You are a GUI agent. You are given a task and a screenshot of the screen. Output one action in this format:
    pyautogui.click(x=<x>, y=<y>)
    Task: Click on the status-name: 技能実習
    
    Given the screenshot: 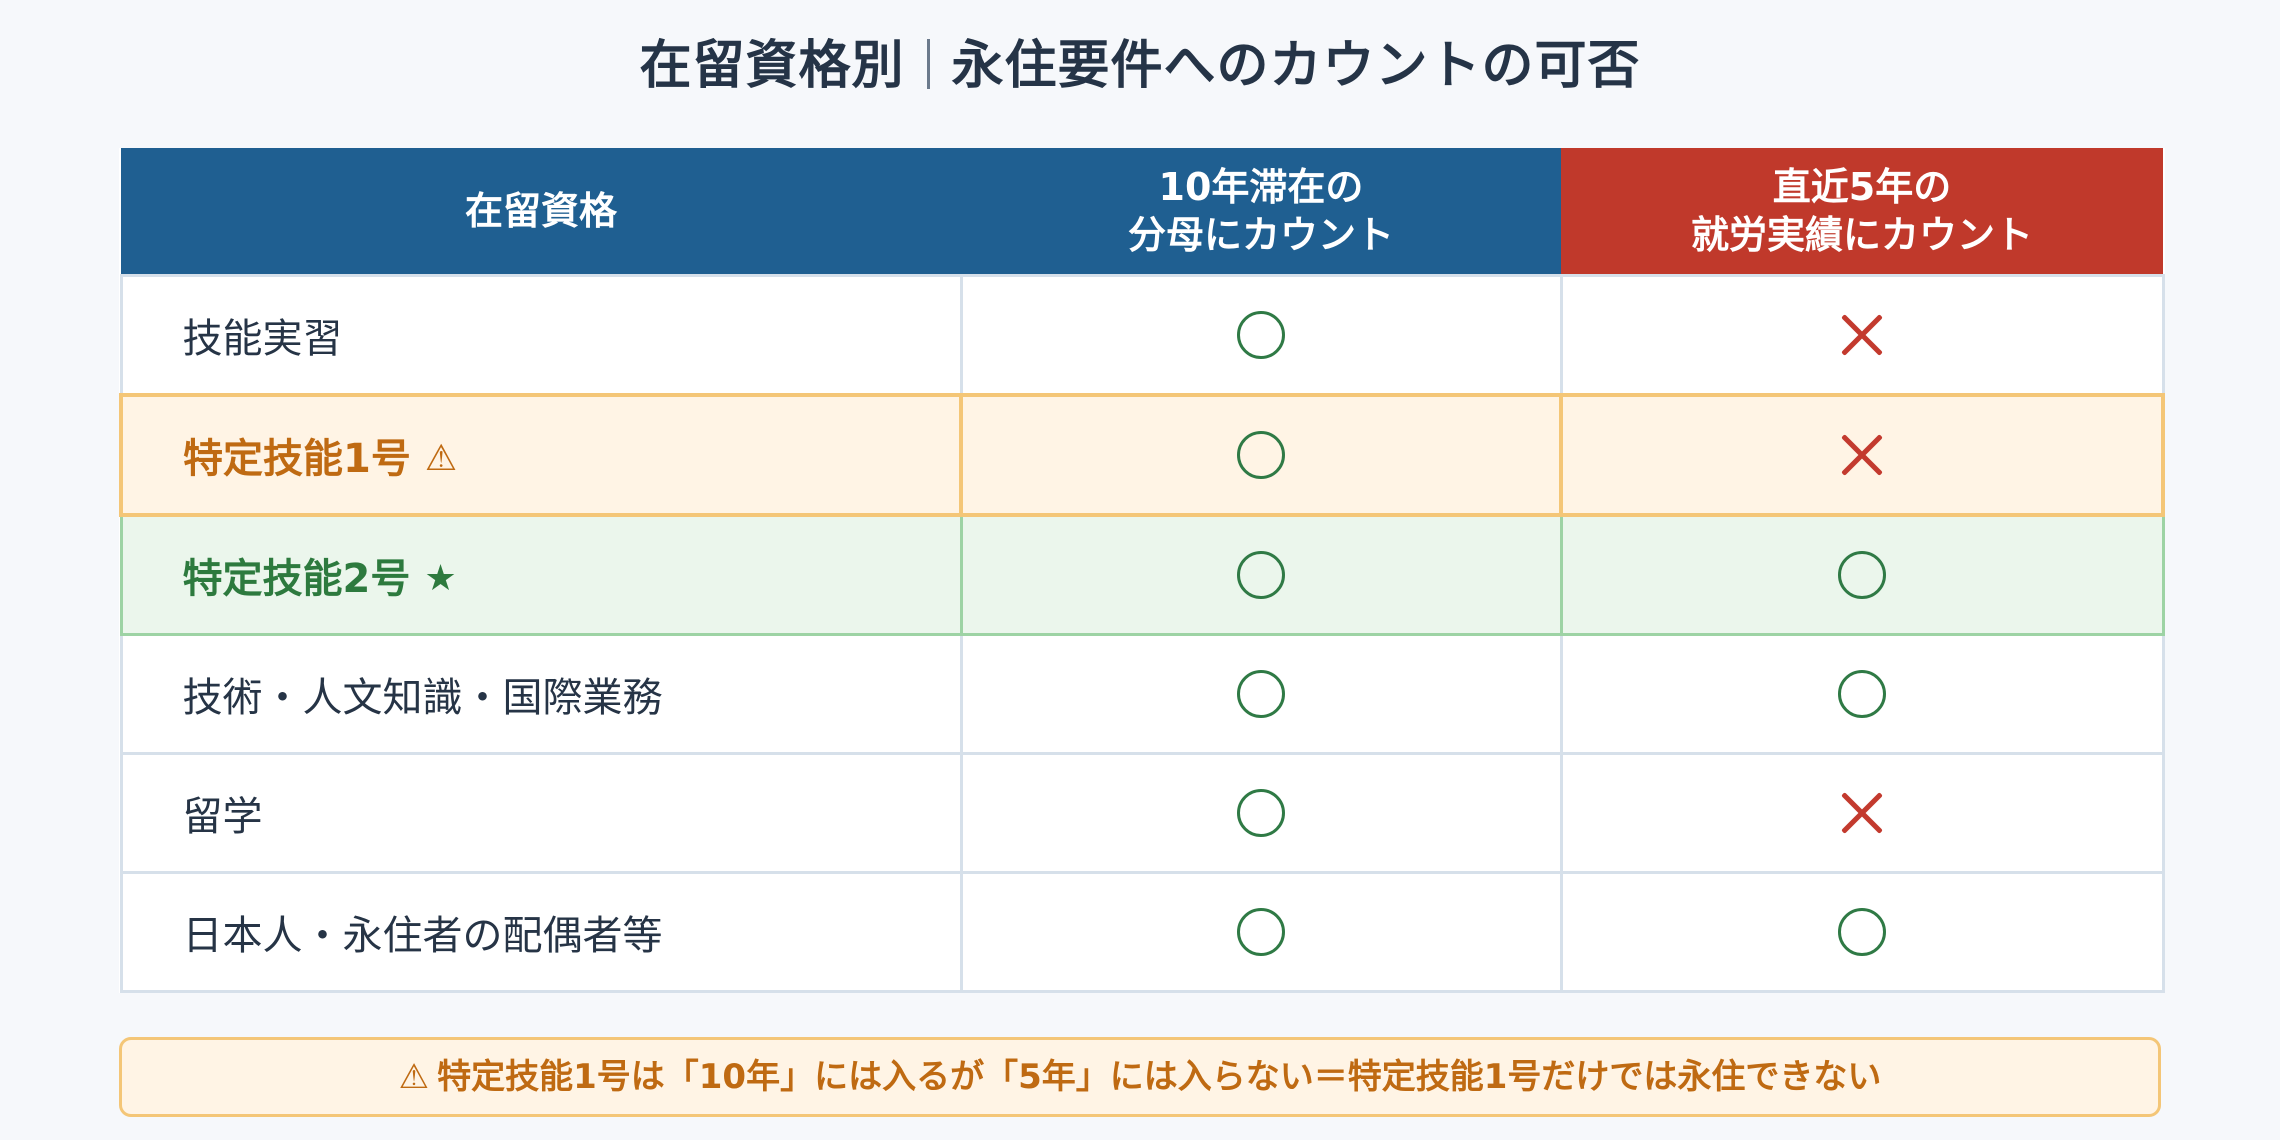 What is the action you would take?
    pyautogui.click(x=262, y=339)
    